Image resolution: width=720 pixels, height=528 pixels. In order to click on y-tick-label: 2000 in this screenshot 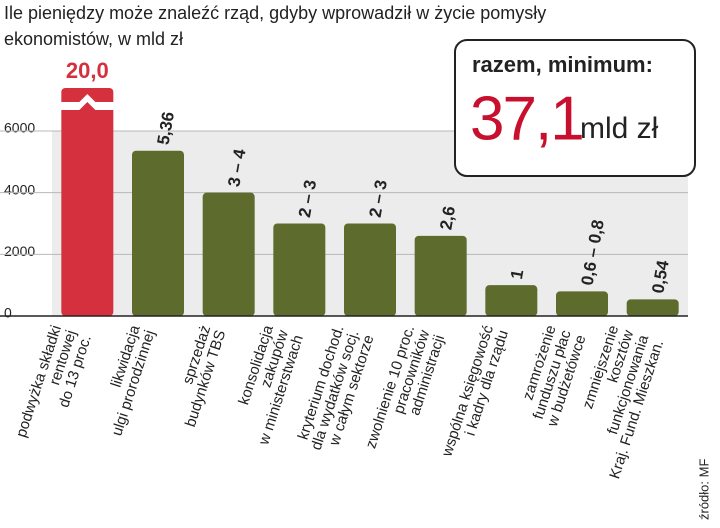, I will do `click(19, 251)`.